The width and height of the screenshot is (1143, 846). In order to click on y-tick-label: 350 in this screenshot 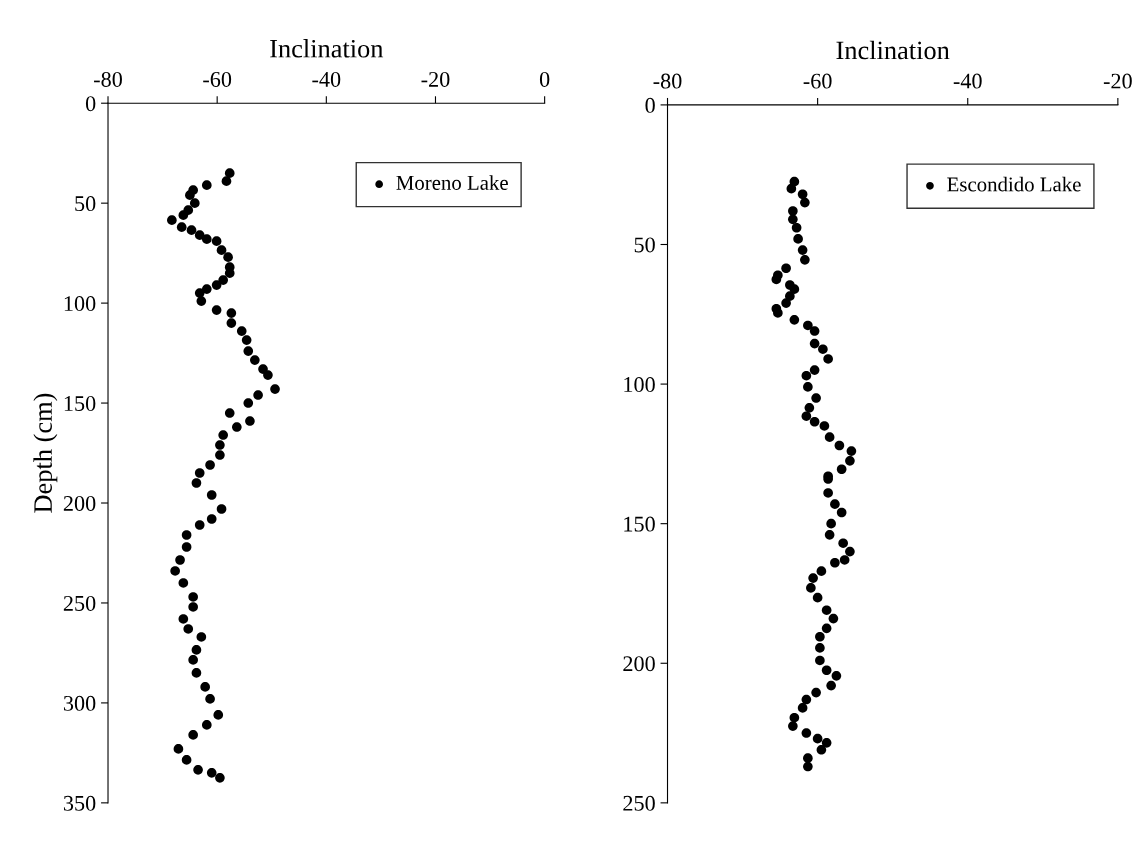, I will do `click(79, 803)`.